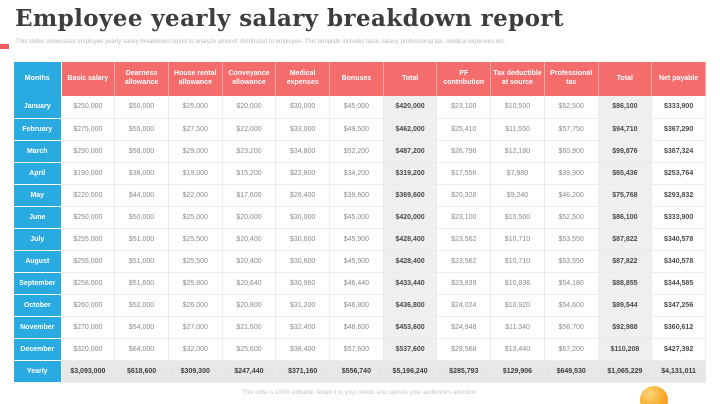 The width and height of the screenshot is (720, 404). I want to click on header-column: Total, so click(410, 79).